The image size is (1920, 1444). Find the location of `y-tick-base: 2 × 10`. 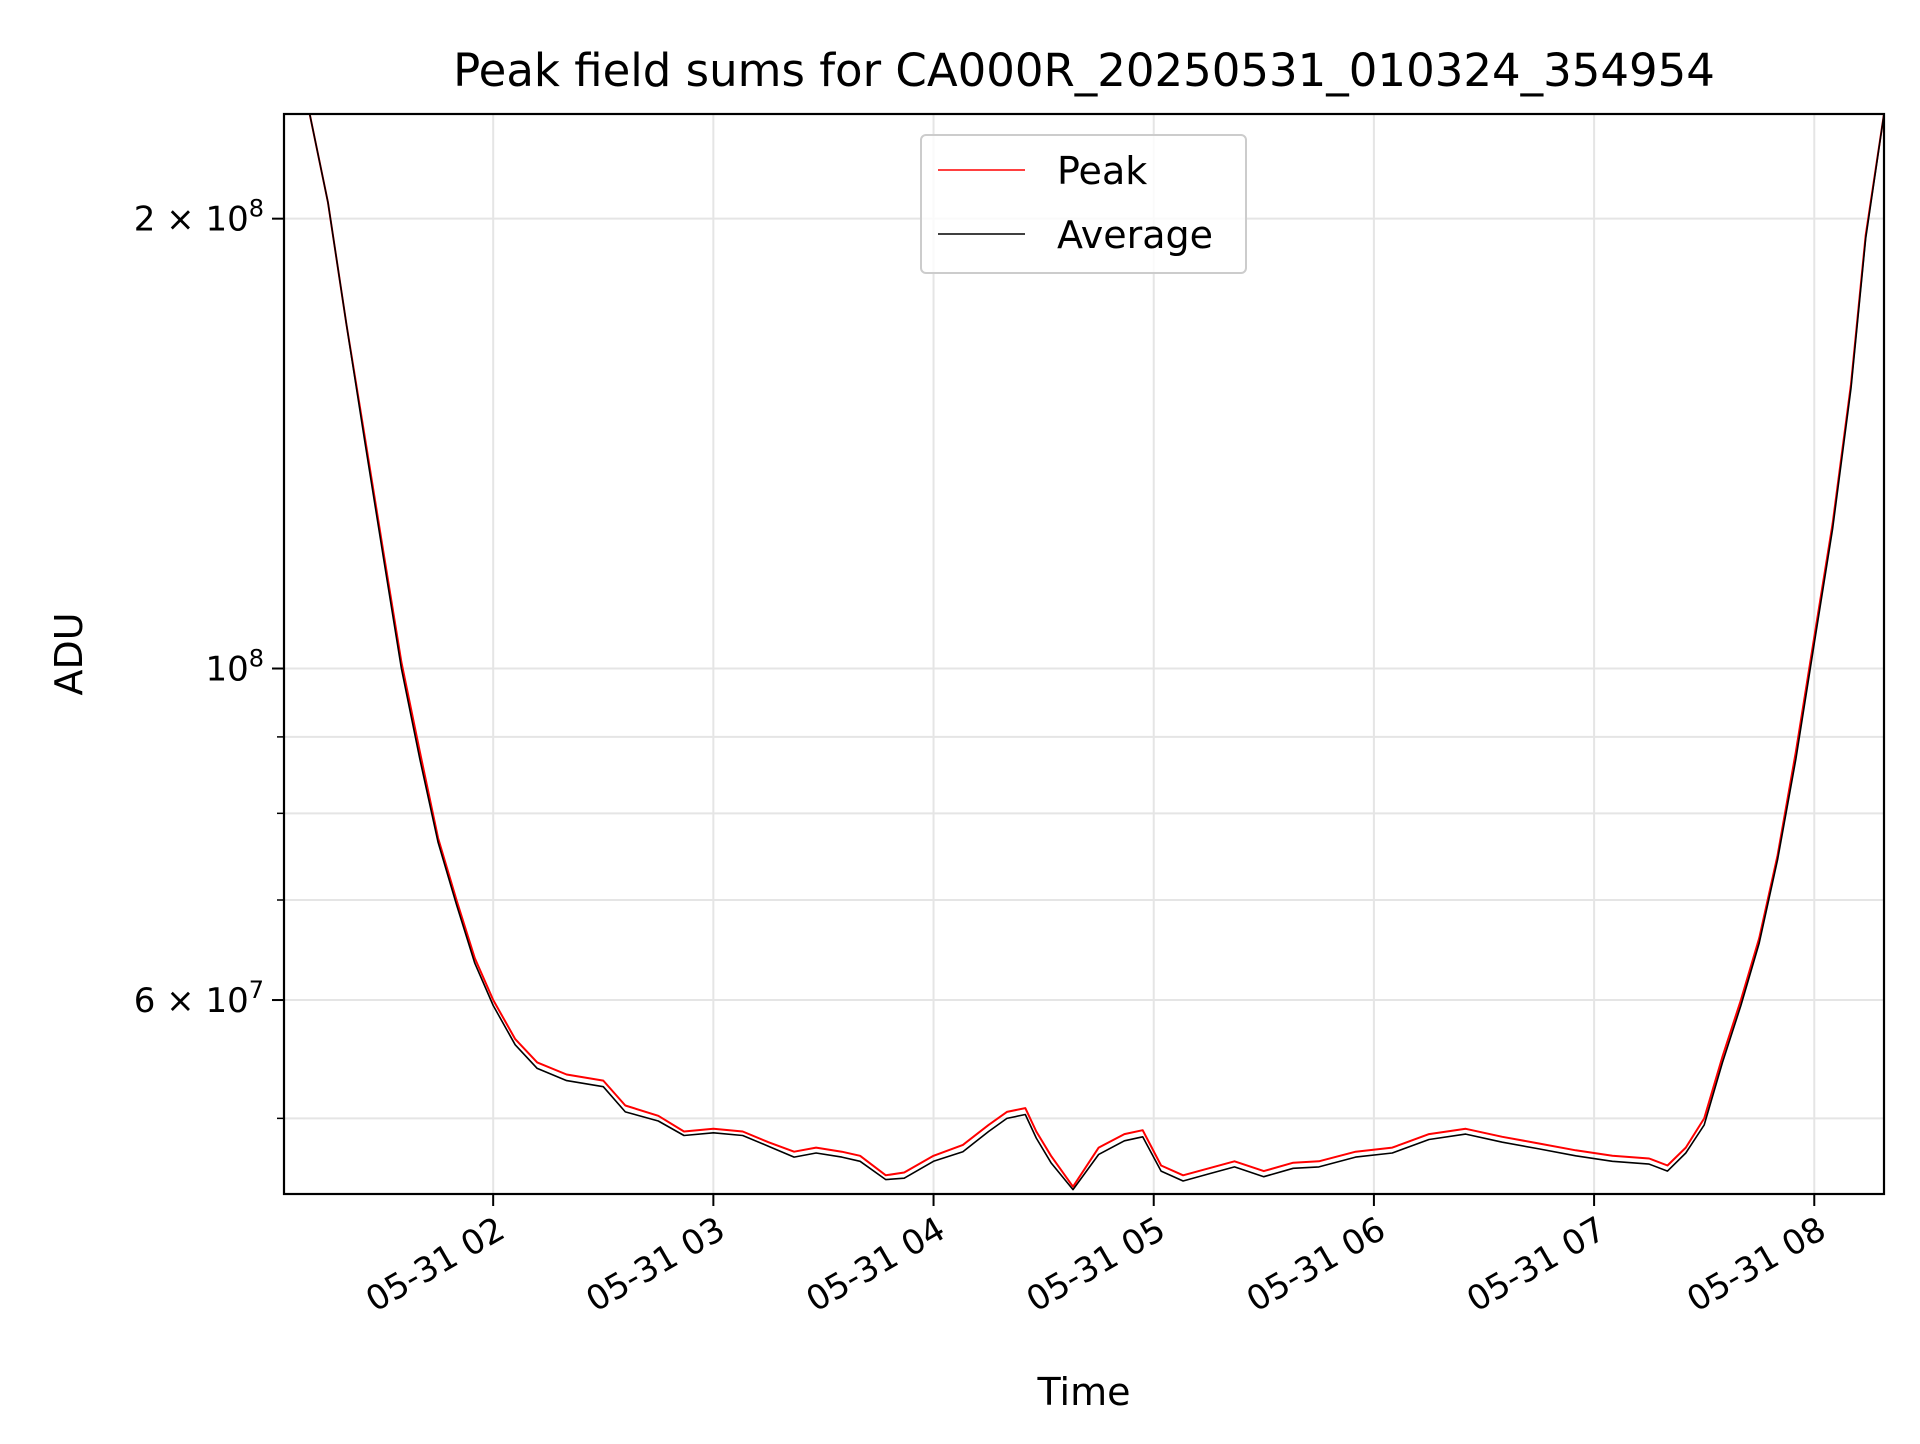

y-tick-base: 2 × 10 is located at coordinates (191, 220).